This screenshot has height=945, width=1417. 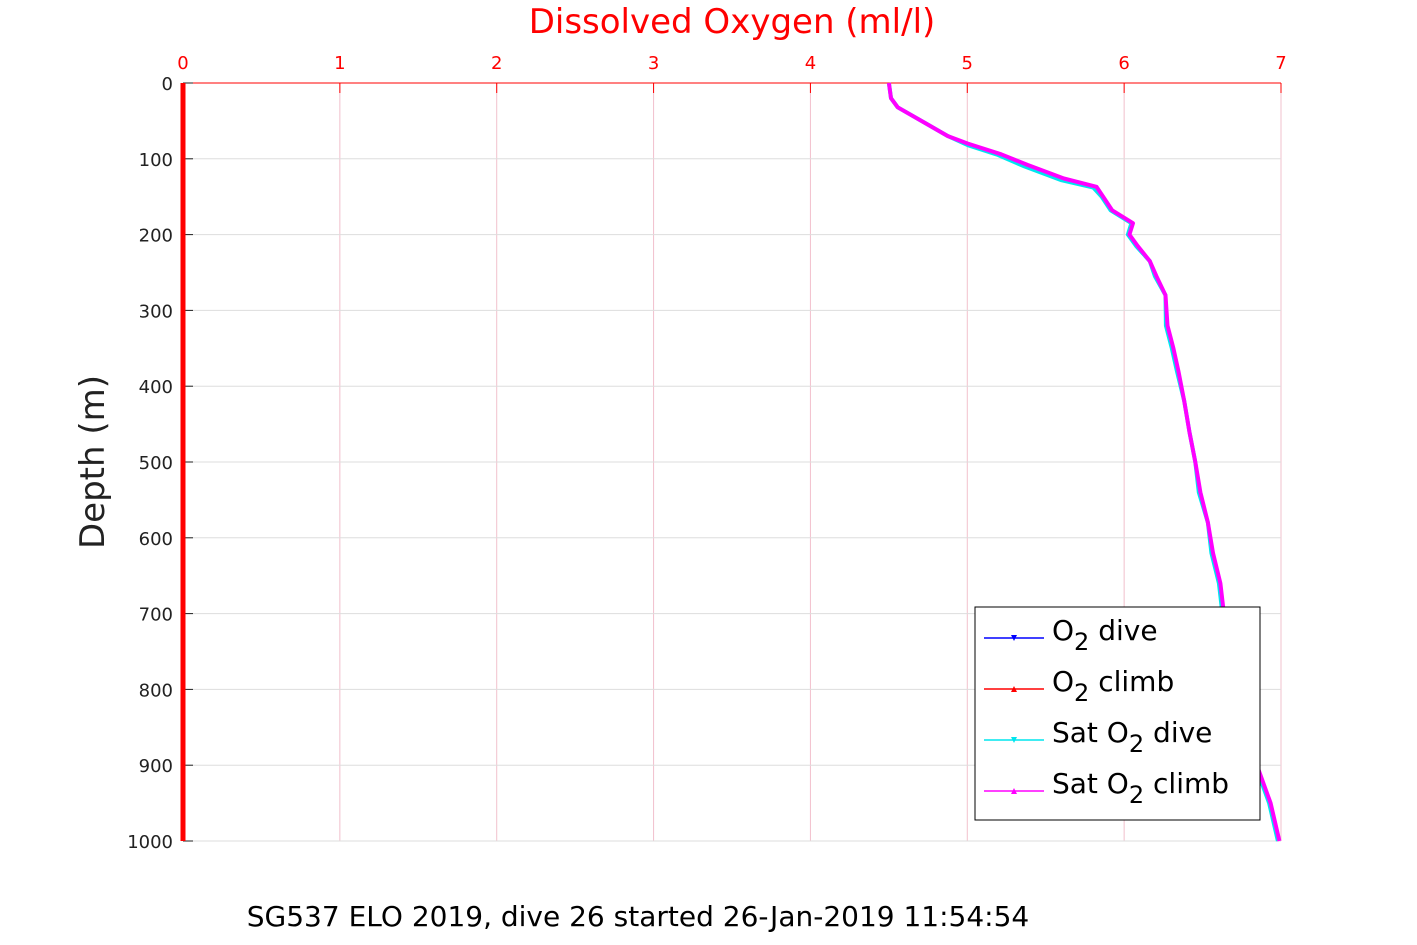 What do you see at coordinates (93, 462) in the screenshot?
I see `y-axis-label: Depth (m)` at bounding box center [93, 462].